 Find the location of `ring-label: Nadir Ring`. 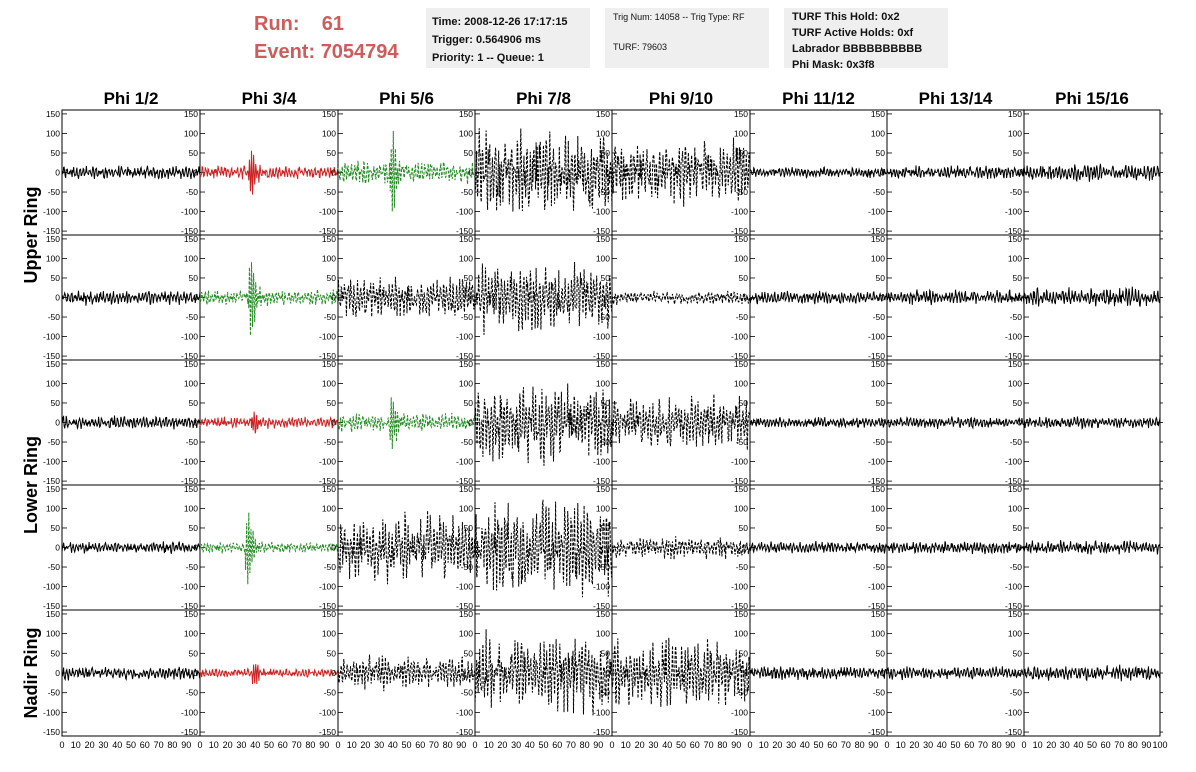

ring-label: Nadir Ring is located at coordinates (31, 672).